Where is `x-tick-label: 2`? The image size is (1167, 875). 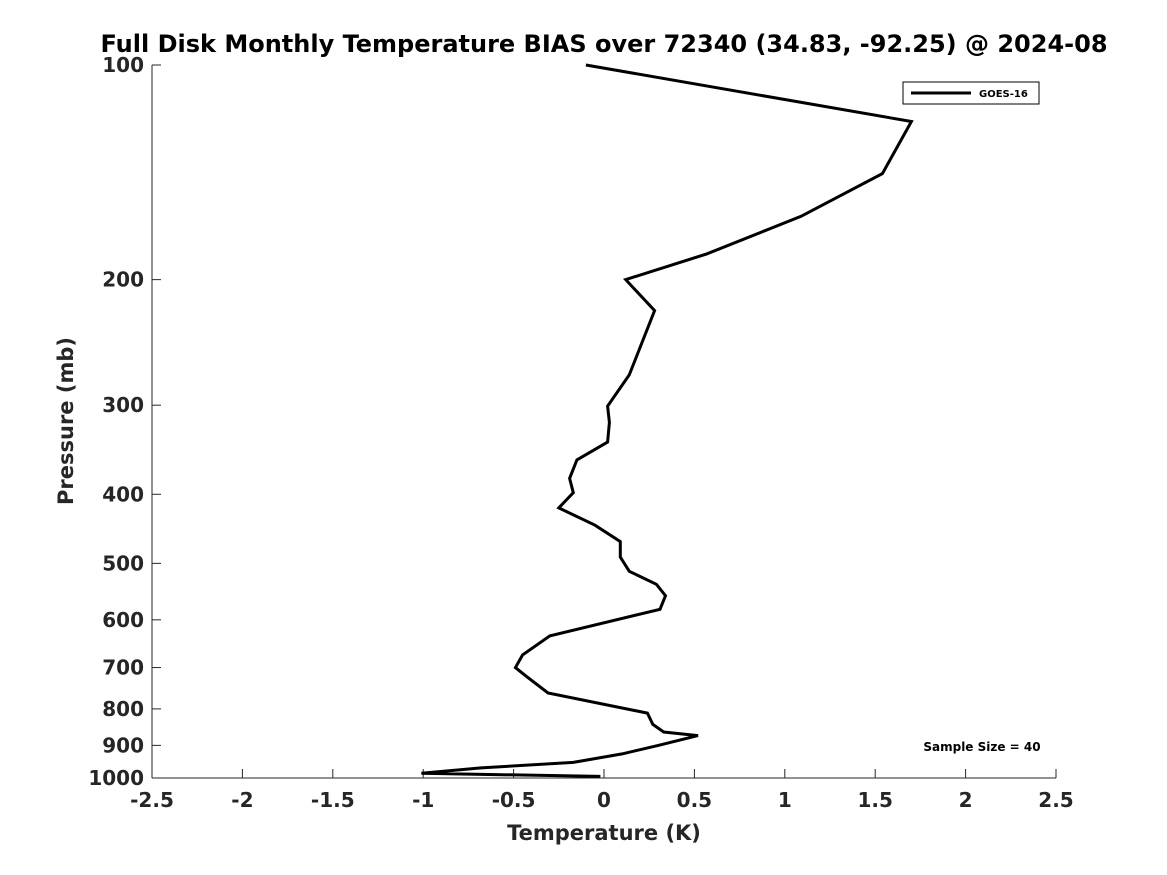 x-tick-label: 2 is located at coordinates (966, 800).